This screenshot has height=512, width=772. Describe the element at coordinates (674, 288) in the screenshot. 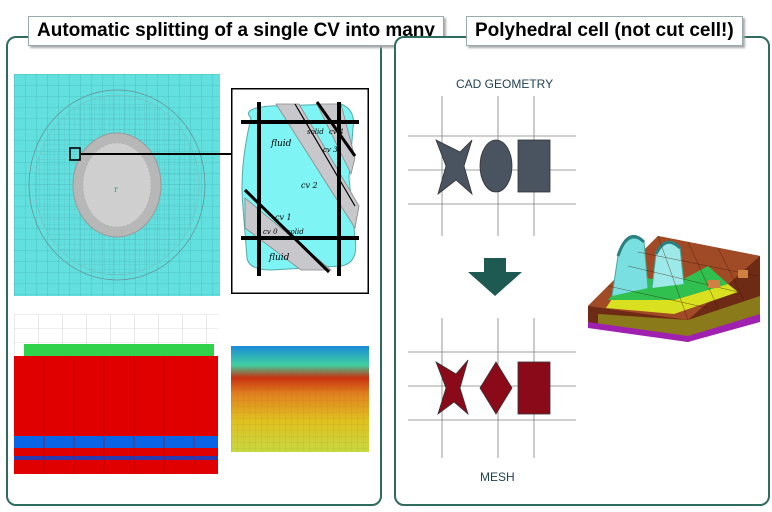

I see `polyhedral-mesh-render` at that location.